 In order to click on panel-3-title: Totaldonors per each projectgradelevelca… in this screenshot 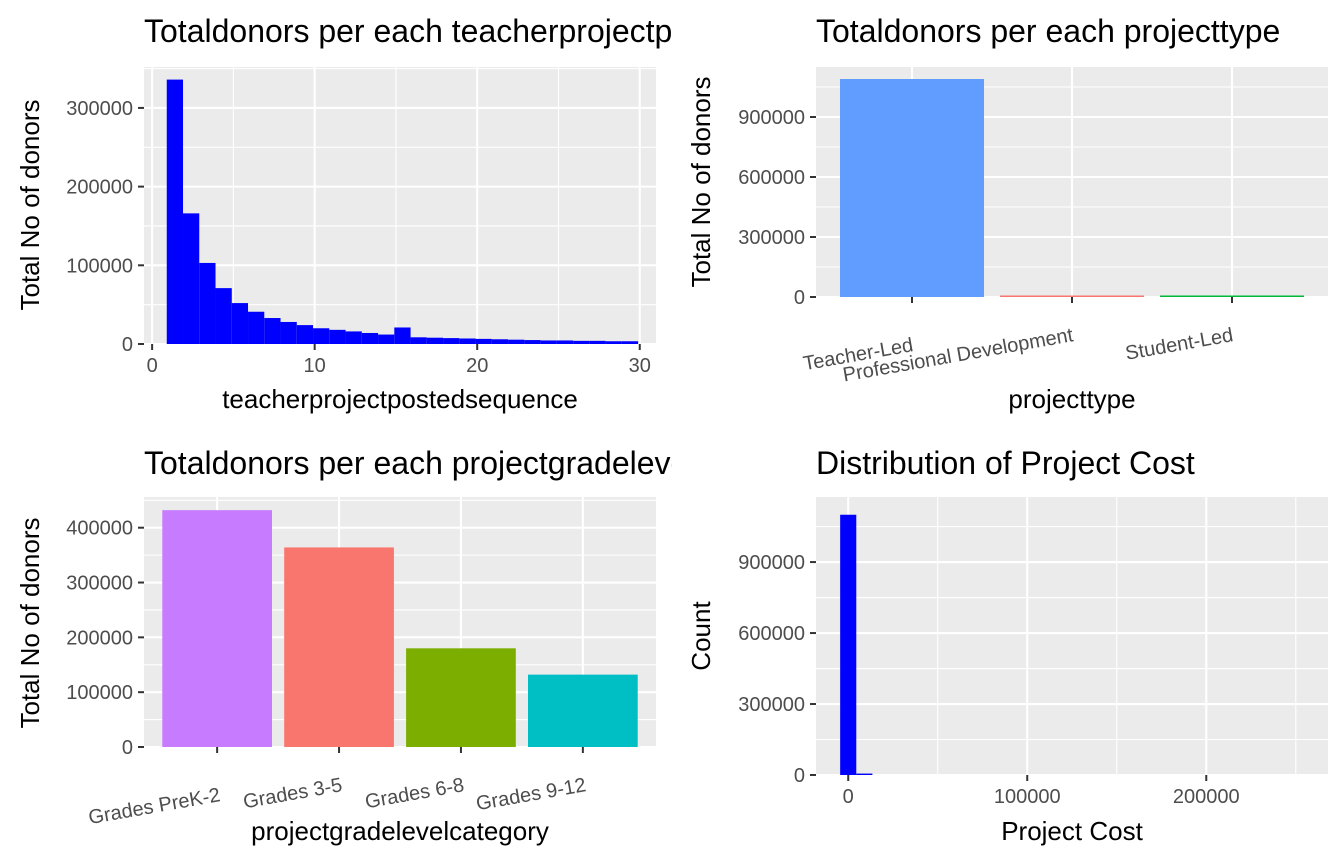, I will do `click(481, 463)`.